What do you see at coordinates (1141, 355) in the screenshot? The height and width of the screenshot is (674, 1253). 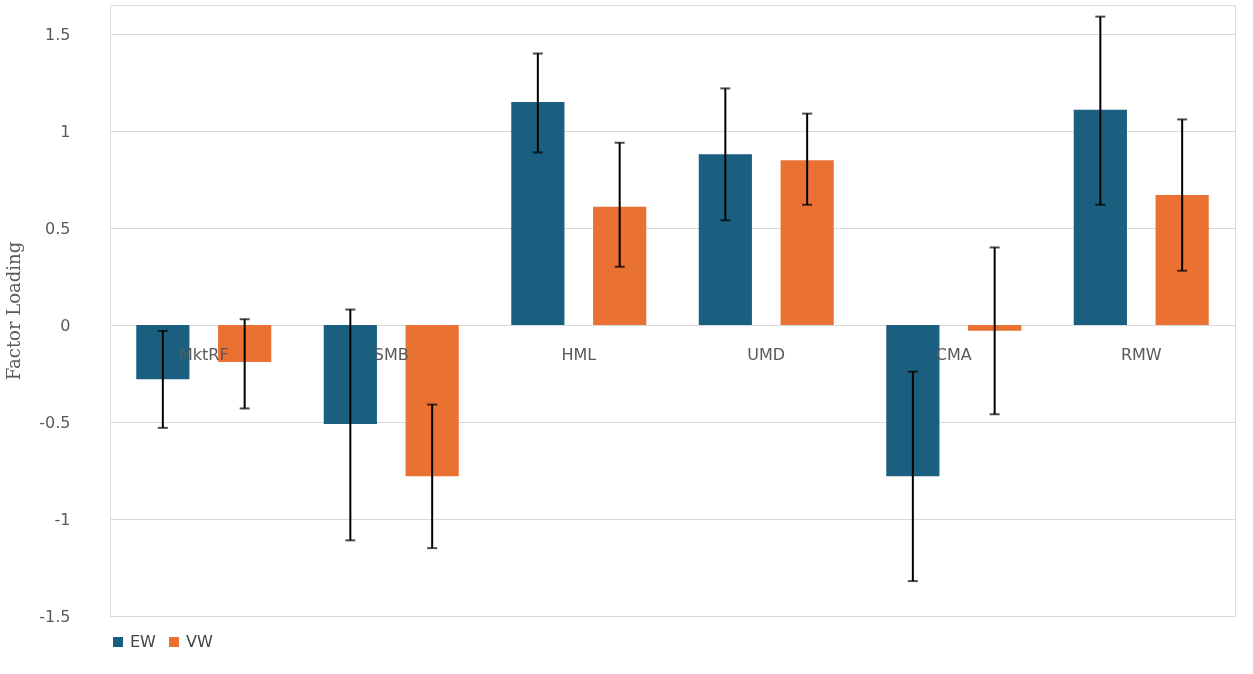 I see `x-tick-label: RMW` at bounding box center [1141, 355].